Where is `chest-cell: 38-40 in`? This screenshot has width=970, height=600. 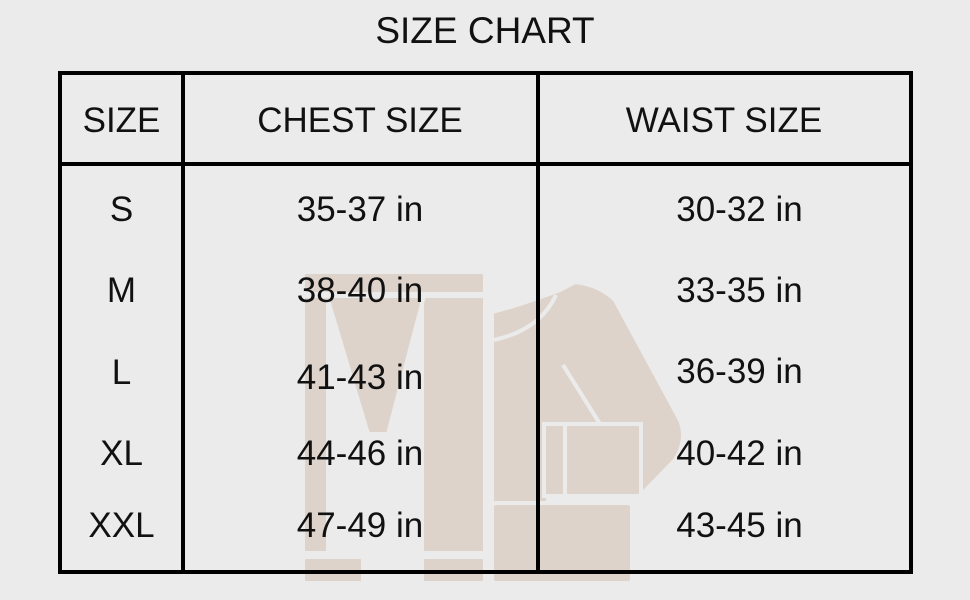 chest-cell: 38-40 in is located at coordinates (360, 290).